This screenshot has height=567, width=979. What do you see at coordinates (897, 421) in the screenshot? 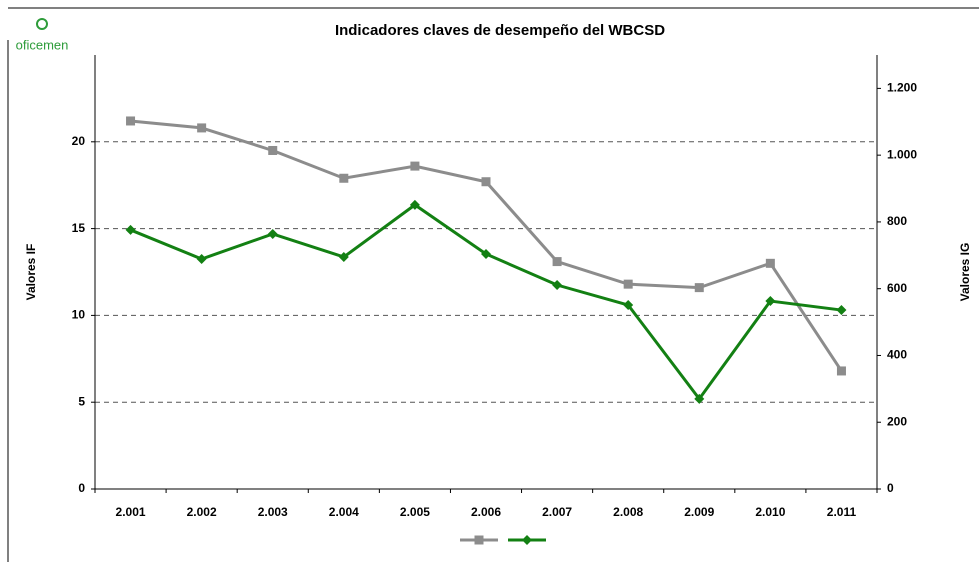
I see `y2-tick-label: 200` at bounding box center [897, 421].